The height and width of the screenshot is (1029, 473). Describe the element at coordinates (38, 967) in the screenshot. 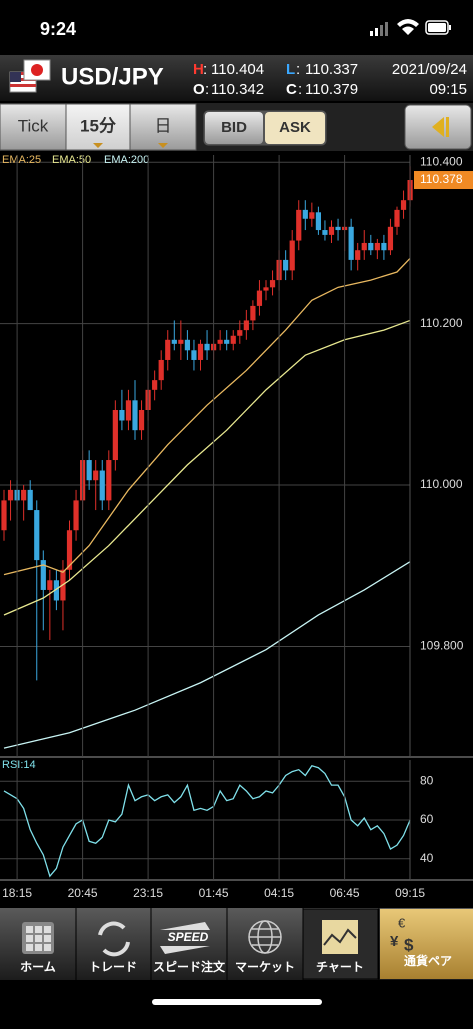

I see `nav-label: ホーム` at that location.